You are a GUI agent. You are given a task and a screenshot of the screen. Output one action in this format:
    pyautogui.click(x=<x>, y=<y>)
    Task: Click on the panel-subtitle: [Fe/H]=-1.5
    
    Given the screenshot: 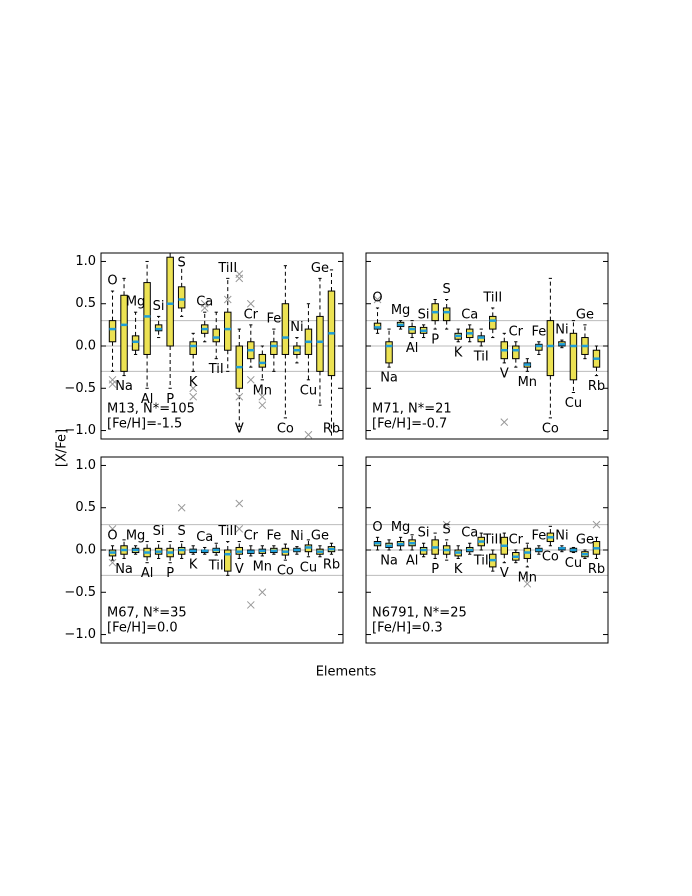 What is the action you would take?
    pyautogui.click(x=144, y=424)
    